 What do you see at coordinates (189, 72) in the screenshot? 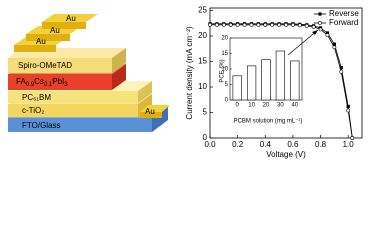
I see `y-axis-label: Current density (mA cm⁻²)` at bounding box center [189, 72].